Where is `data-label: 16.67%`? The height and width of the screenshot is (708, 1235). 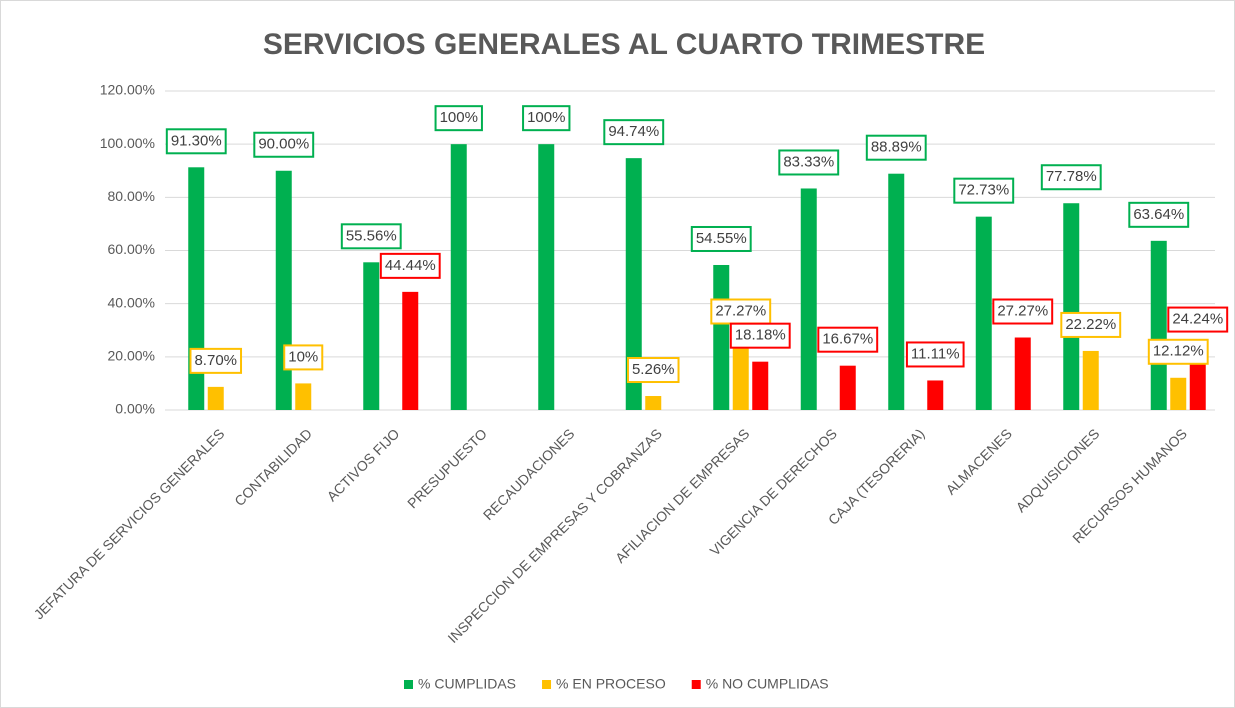 data-label: 16.67% is located at coordinates (848, 339).